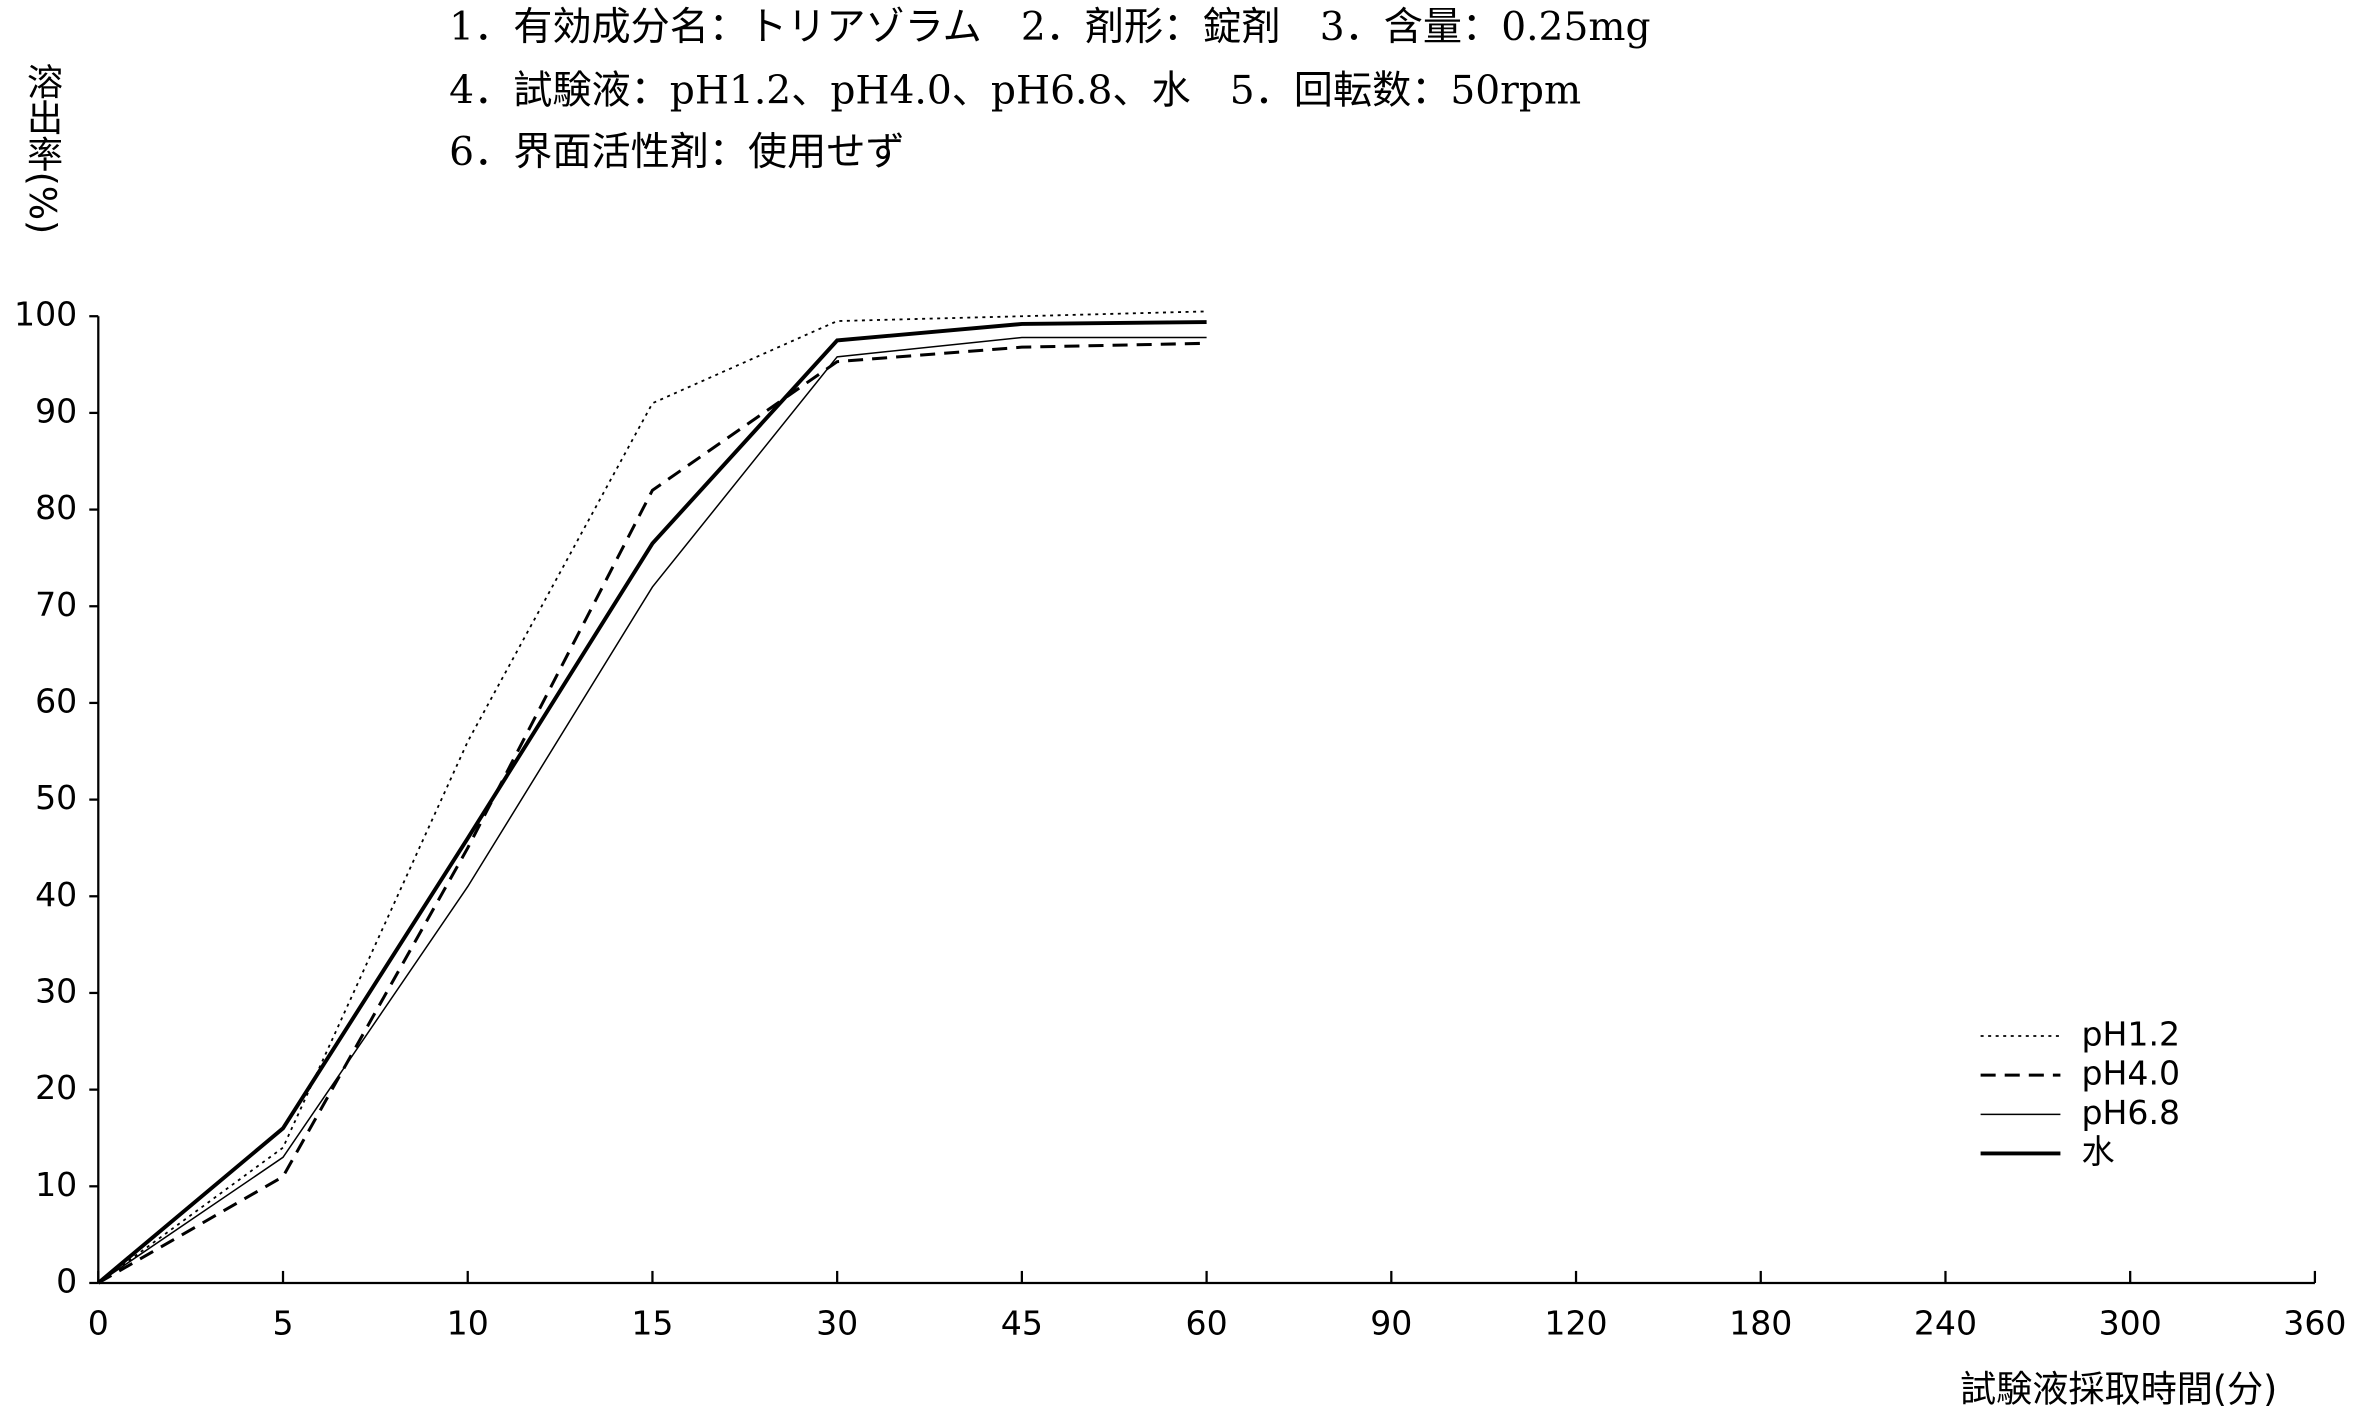  Describe the element at coordinates (282, 1323) in the screenshot. I see `x-tick-label: 5` at that location.